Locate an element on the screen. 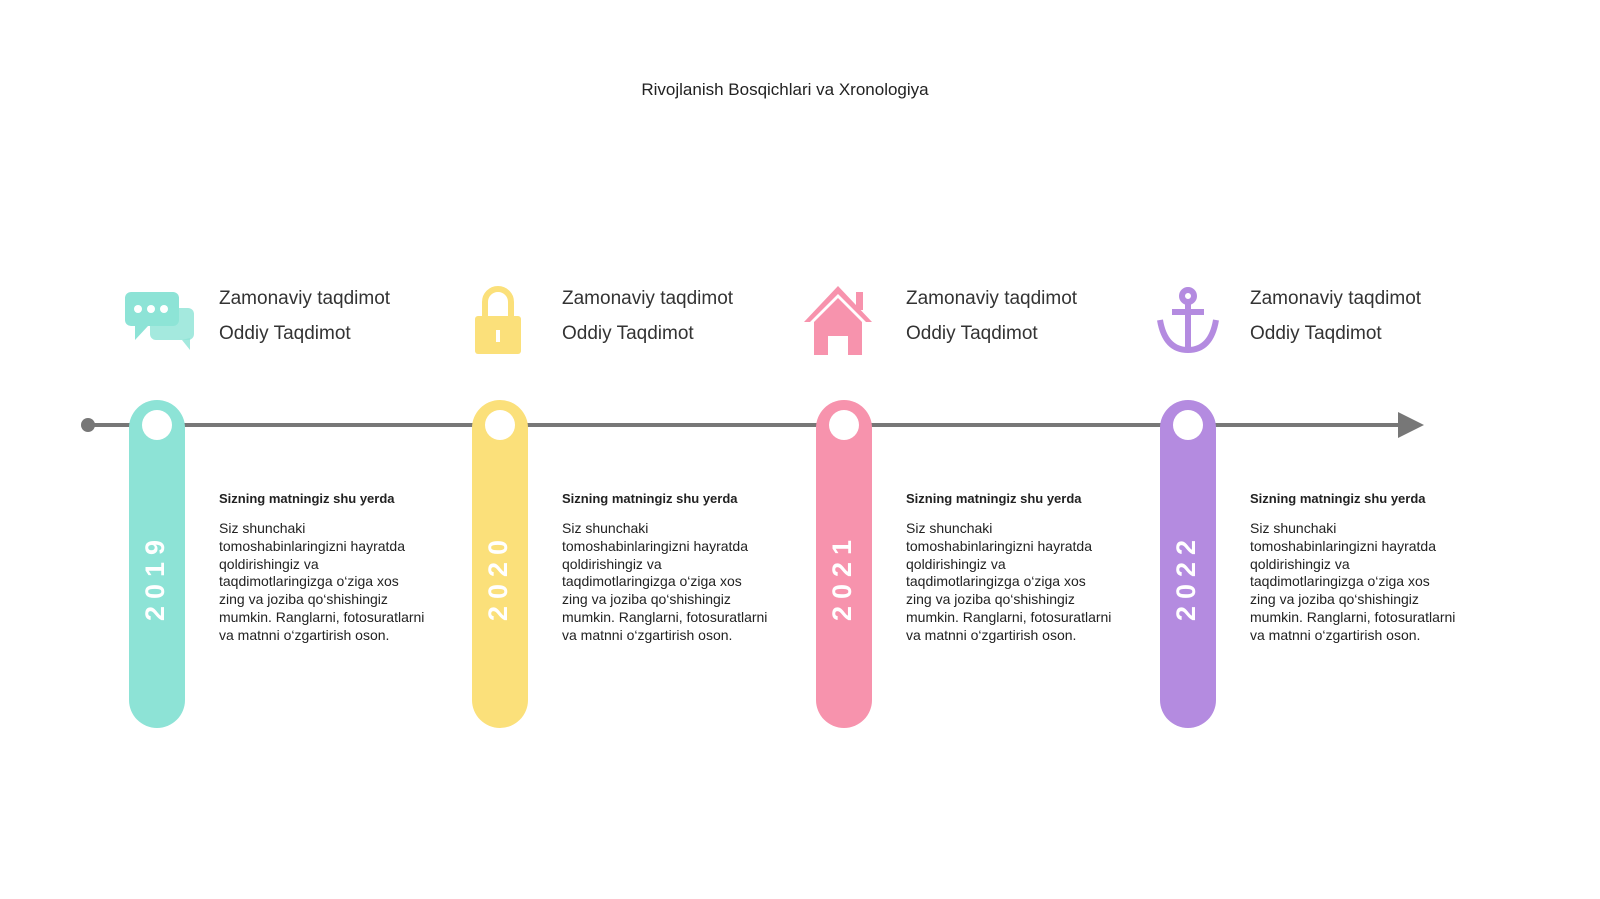 The image size is (1600, 899). year-label: 2020 is located at coordinates (498, 577).